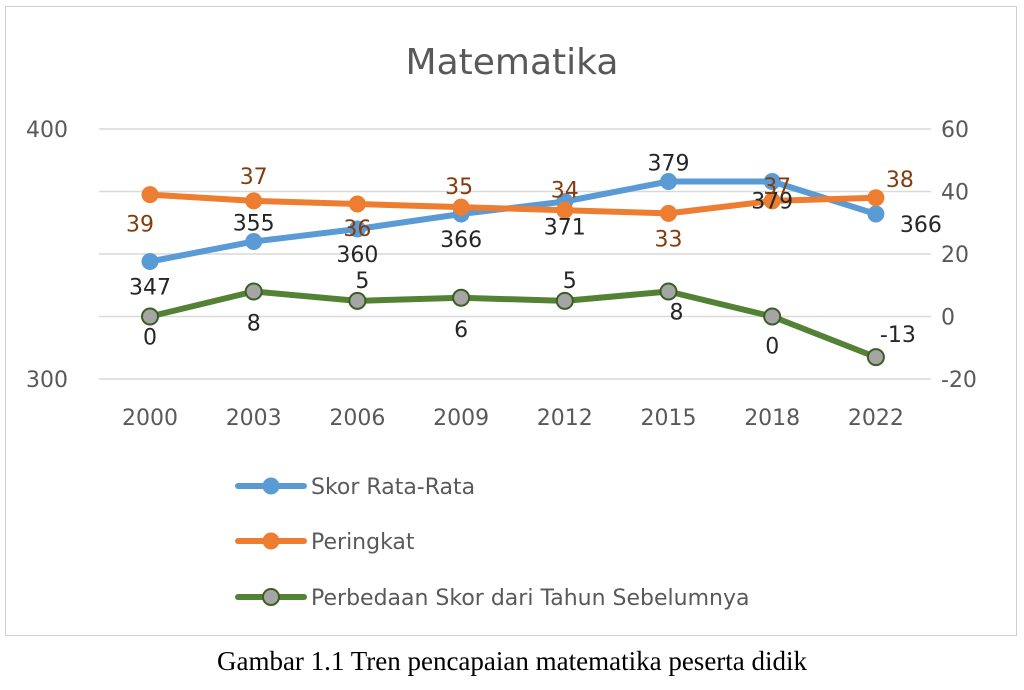 The width and height of the screenshot is (1024, 690). Describe the element at coordinates (955, 193) in the screenshot. I see `right-axis-tick-label: 40` at that location.